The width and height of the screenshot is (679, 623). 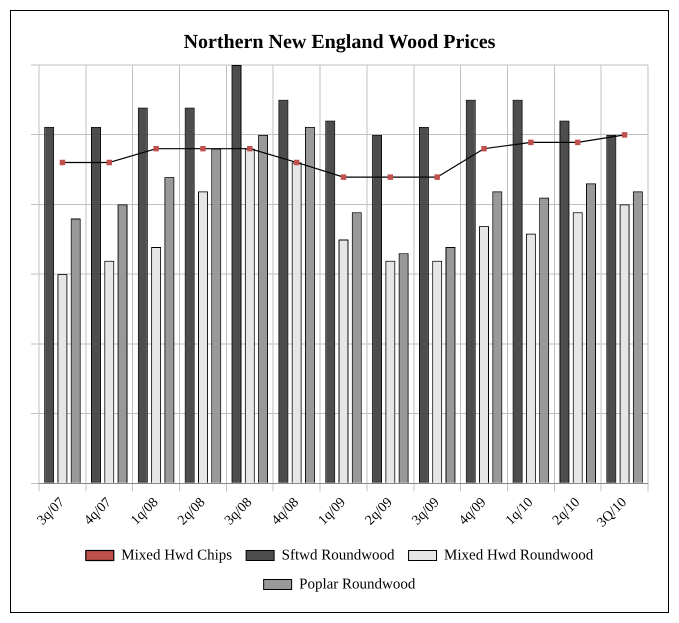 What do you see at coordinates (340, 42) in the screenshot?
I see `chart-title: Northern New England Wood Prices` at bounding box center [340, 42].